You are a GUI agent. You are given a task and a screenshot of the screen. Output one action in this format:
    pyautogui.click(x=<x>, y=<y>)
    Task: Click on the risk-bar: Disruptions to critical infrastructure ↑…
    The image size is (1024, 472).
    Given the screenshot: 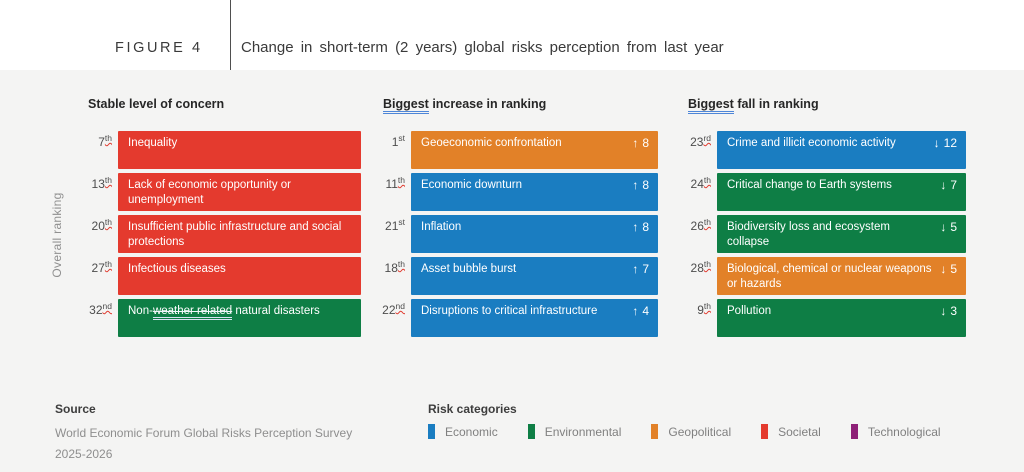 What is the action you would take?
    pyautogui.click(x=534, y=318)
    